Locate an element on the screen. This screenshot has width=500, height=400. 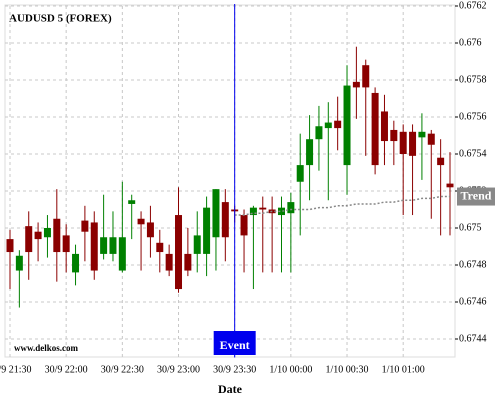
y-tick-label: 0.6744 is located at coordinates (473, 338).